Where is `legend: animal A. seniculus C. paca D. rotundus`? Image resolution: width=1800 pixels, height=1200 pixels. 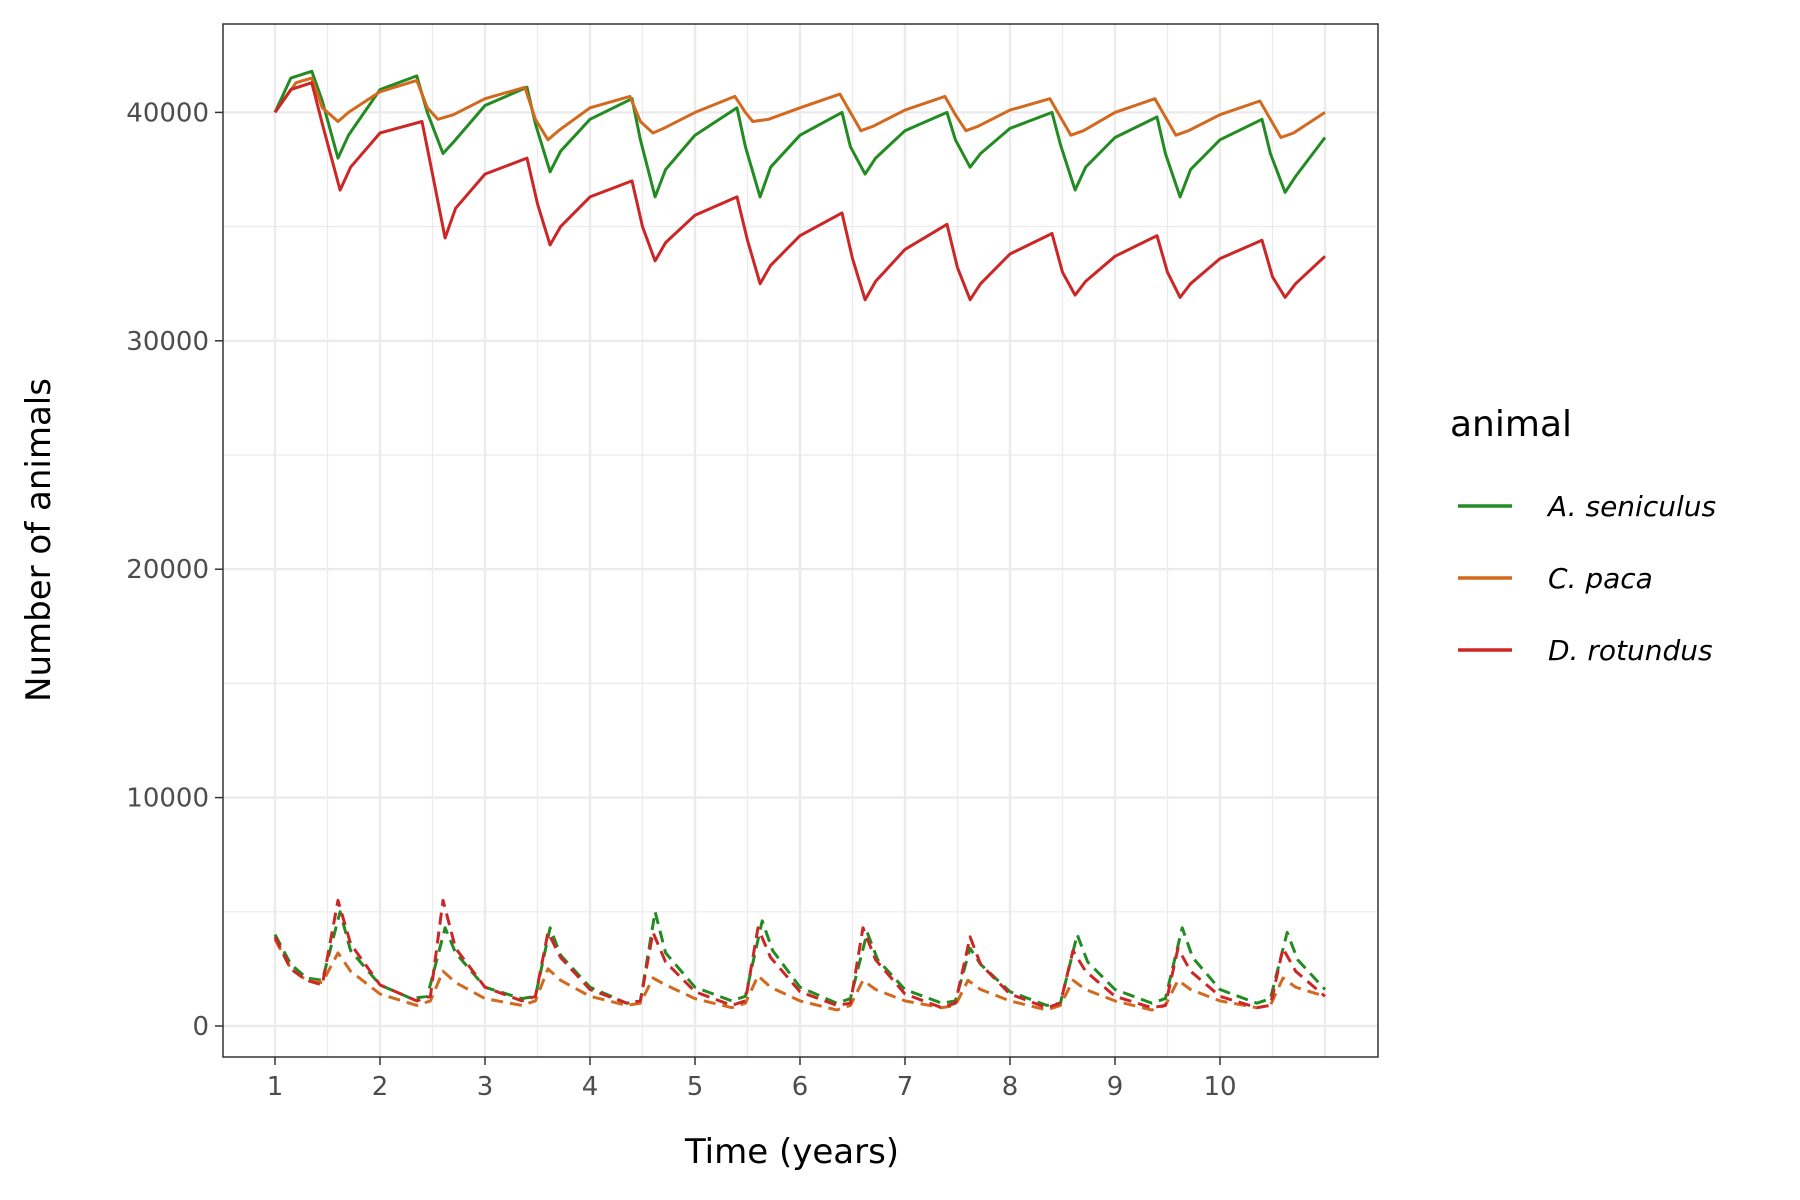
legend: animal A. seniculus C. paca D. rotundus is located at coordinates (1583, 535).